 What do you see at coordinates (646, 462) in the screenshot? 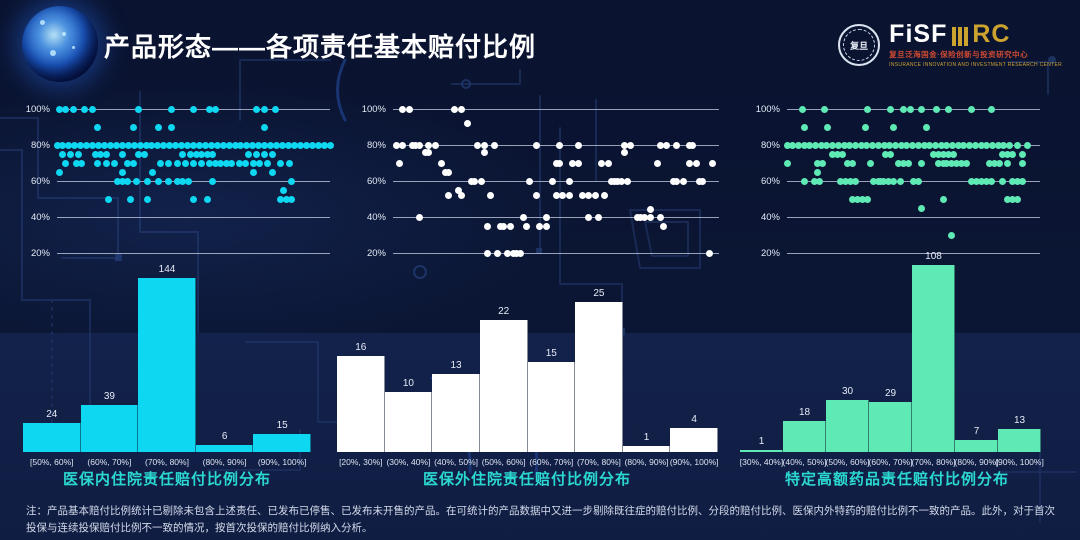
I see `bar-category-label: (80%, 90%]` at bounding box center [646, 462].